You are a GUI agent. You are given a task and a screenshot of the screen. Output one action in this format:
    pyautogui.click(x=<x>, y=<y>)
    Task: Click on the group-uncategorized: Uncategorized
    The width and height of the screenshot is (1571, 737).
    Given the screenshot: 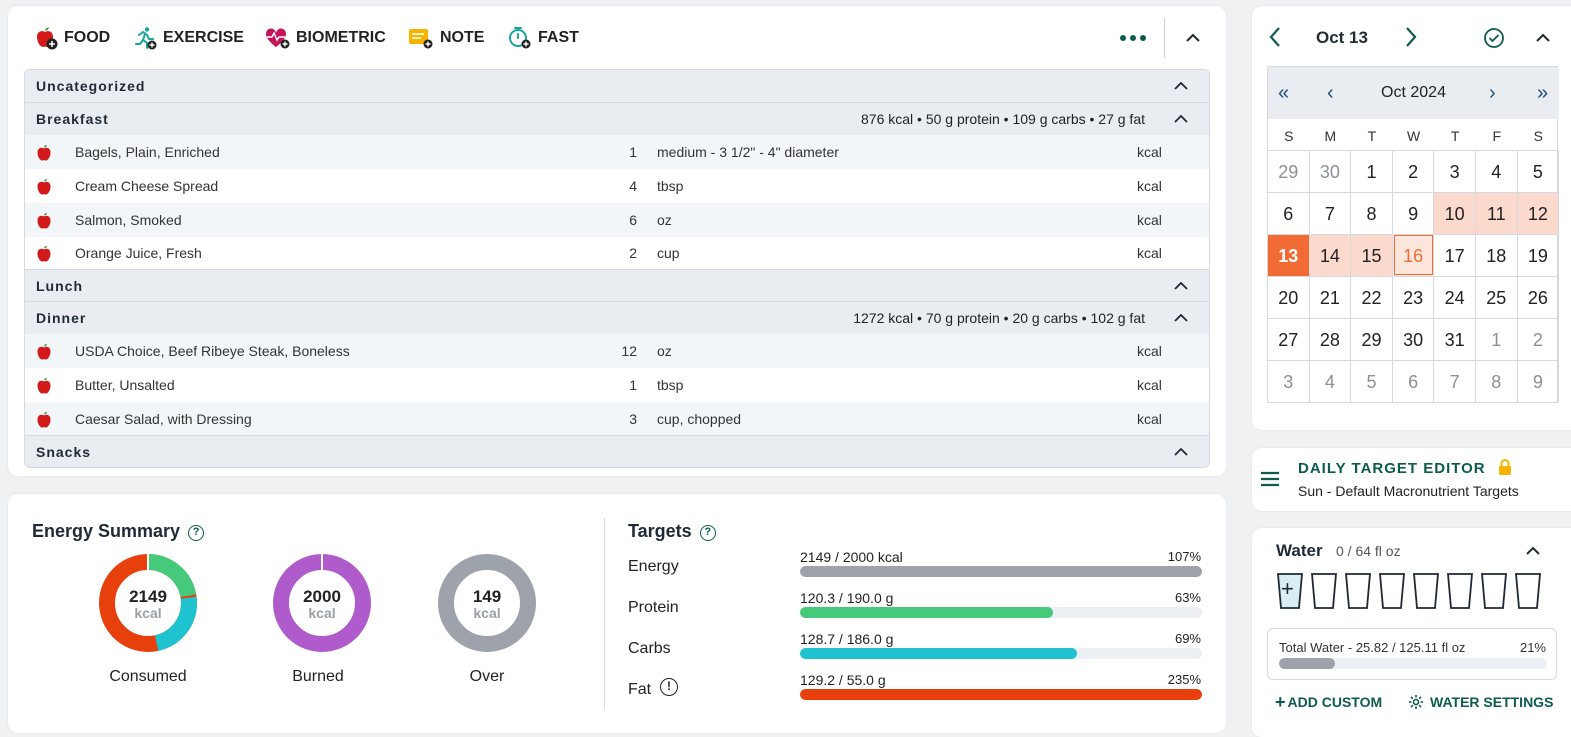 What is the action you would take?
    pyautogui.click(x=617, y=86)
    